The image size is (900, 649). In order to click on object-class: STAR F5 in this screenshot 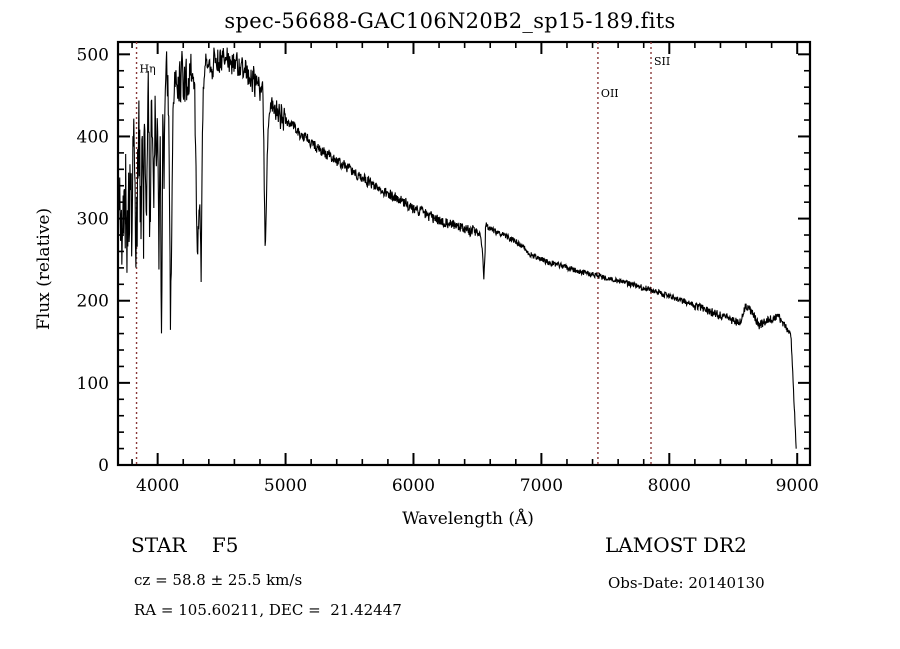, I will do `click(185, 545)`.